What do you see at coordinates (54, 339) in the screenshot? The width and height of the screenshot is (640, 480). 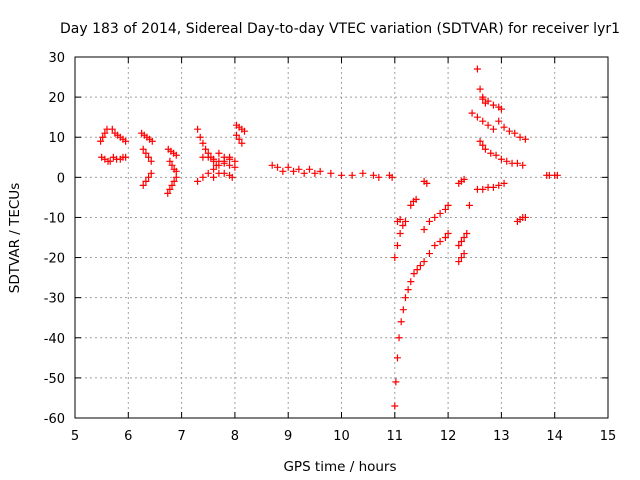 I see `y-tick-label: -40` at bounding box center [54, 339].